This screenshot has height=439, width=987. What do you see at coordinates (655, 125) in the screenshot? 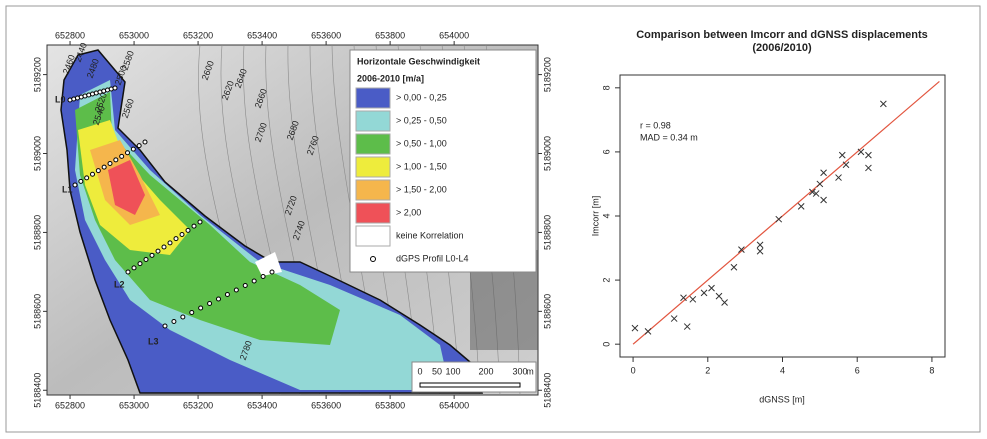
I see `annotation: r = 0.98` at bounding box center [655, 125].